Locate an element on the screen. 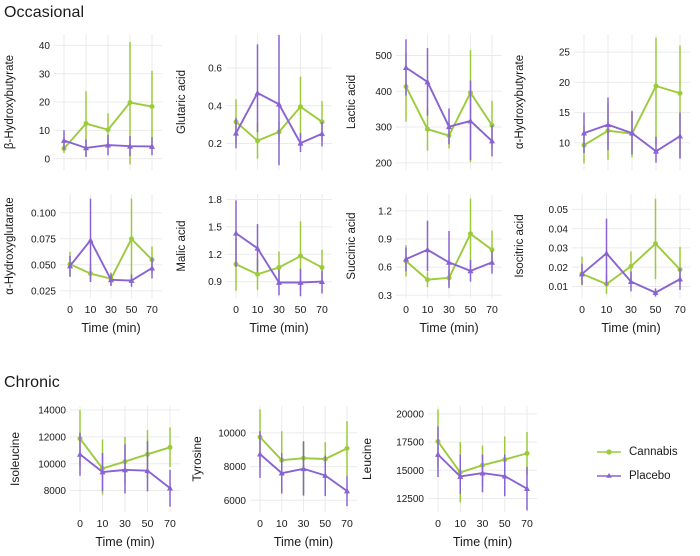 The height and width of the screenshot is (556, 700). chart-panel-tyrosine: 6000 8000 10000 Tyrosine 0 10 30 50 70 Time (min) is located at coordinates (277, 477).